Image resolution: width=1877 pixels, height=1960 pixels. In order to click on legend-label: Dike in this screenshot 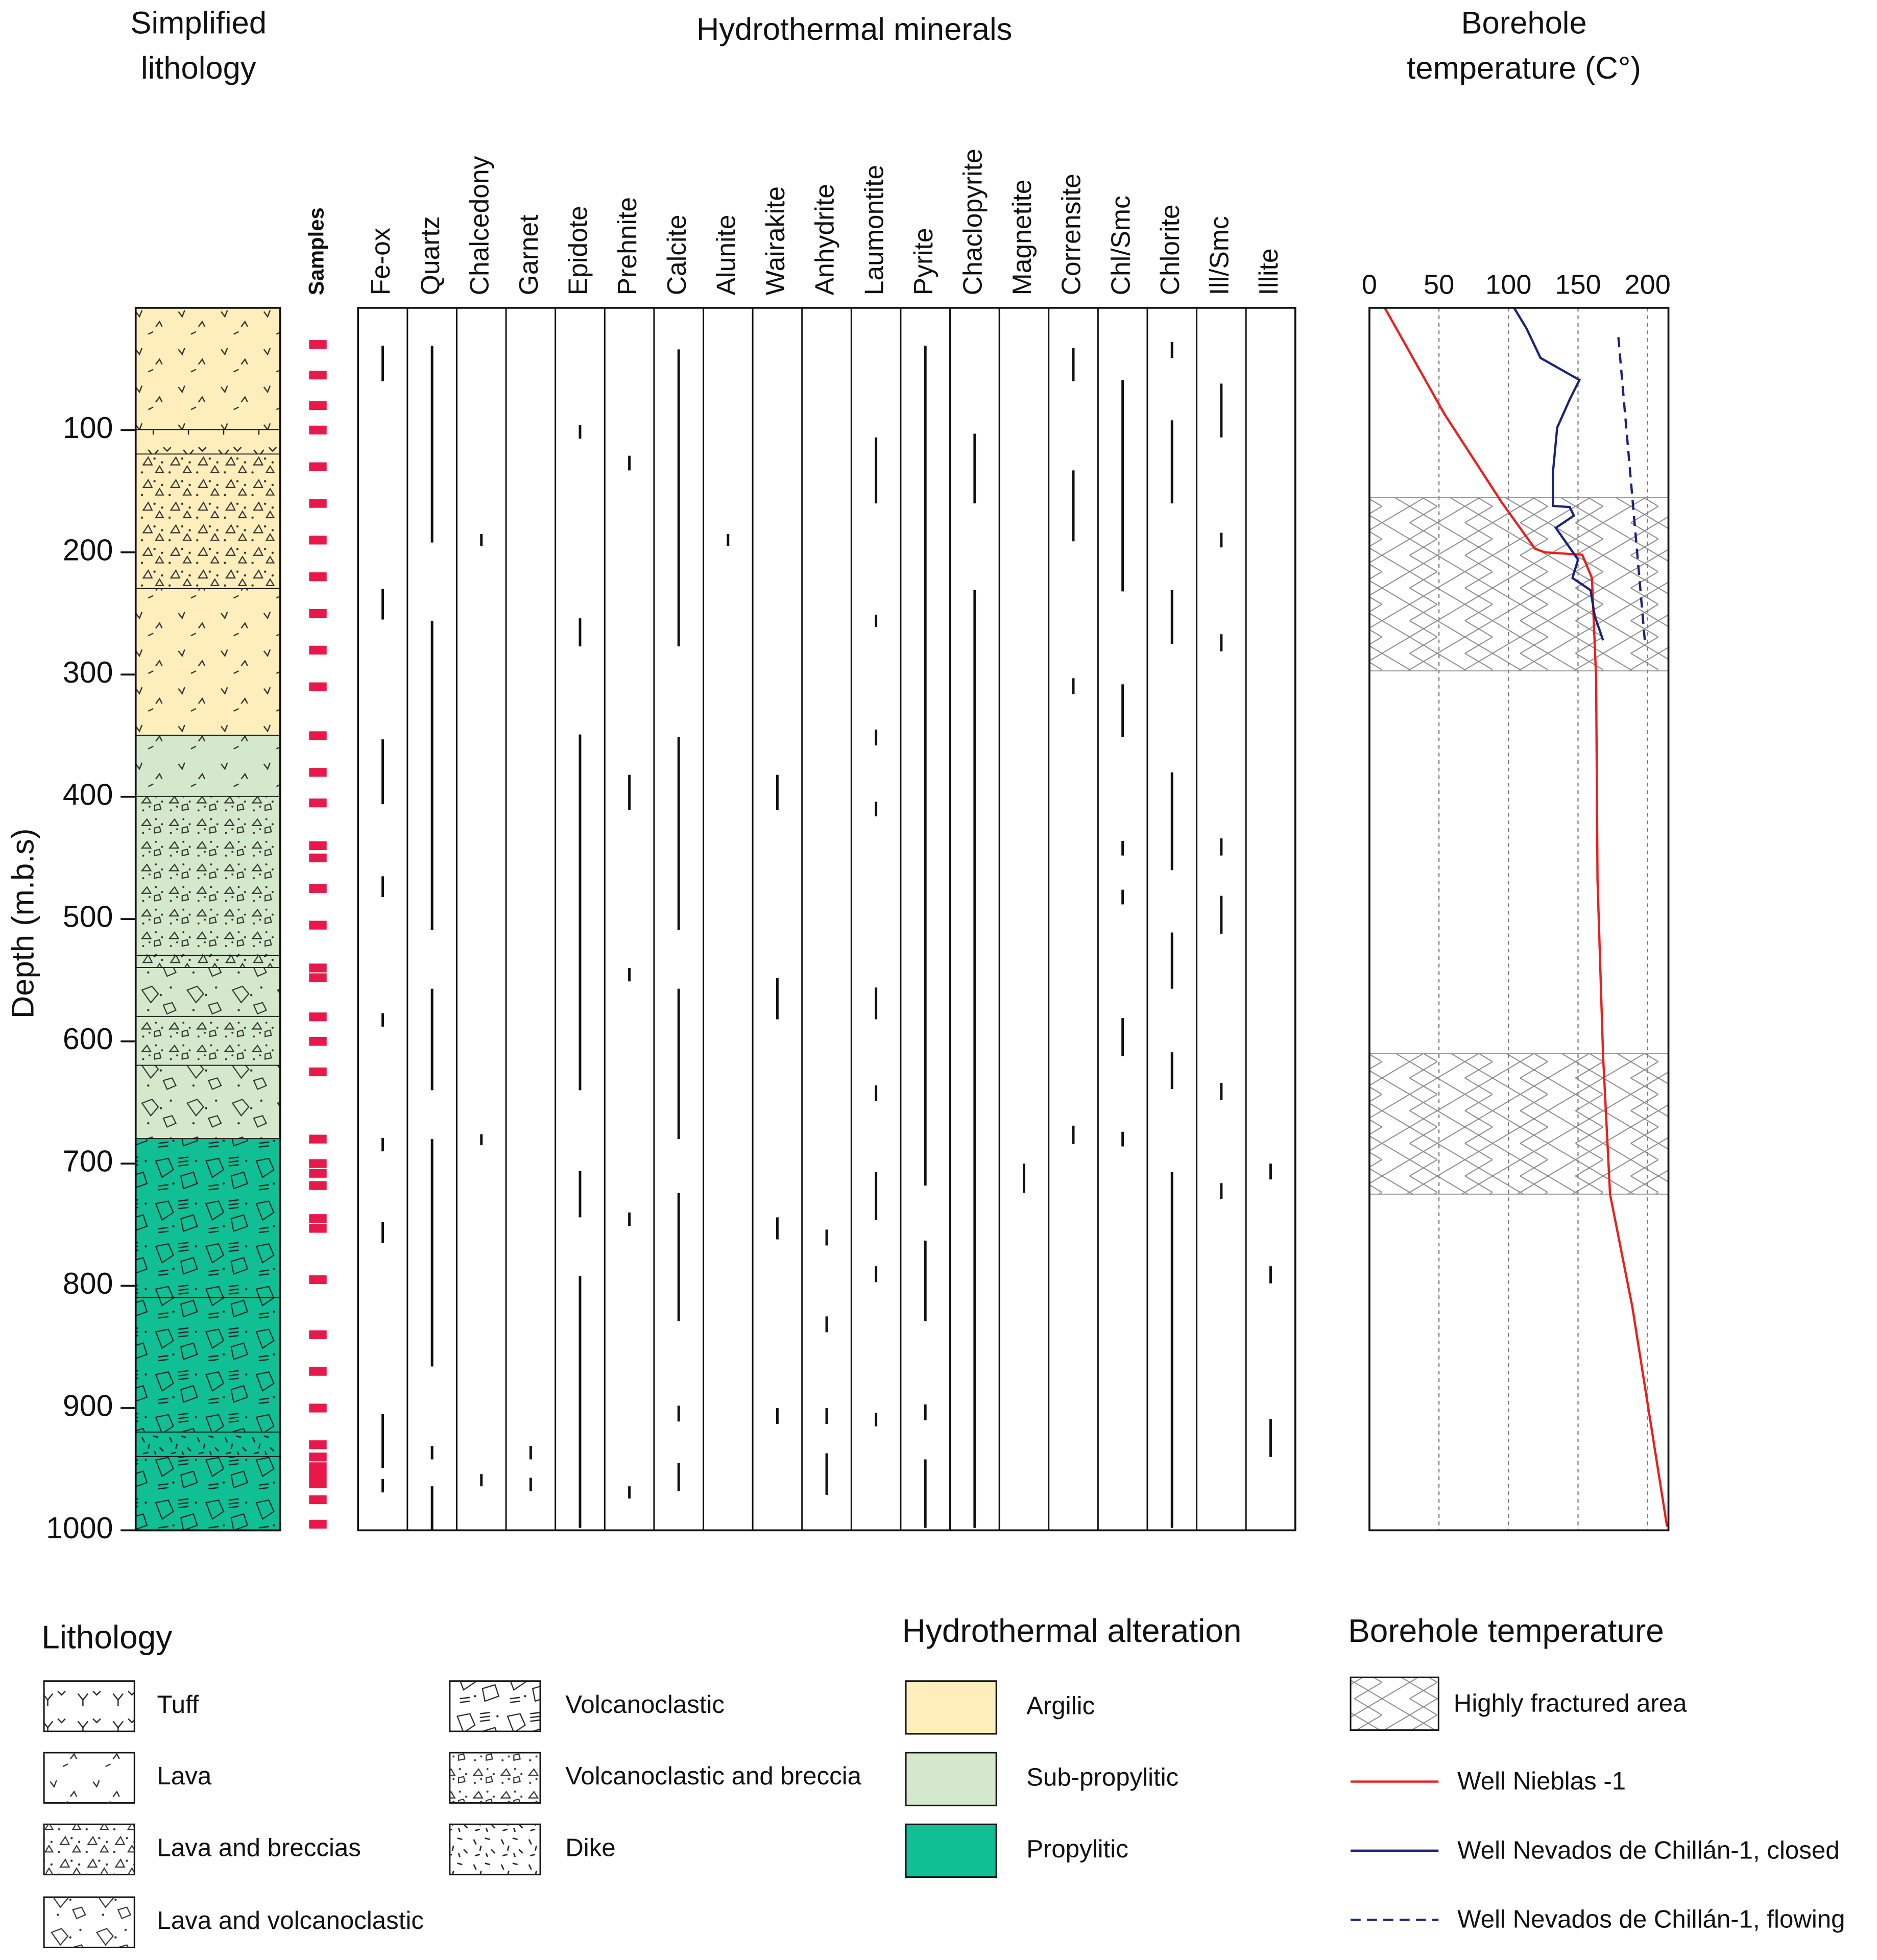, I will do `click(590, 1847)`.